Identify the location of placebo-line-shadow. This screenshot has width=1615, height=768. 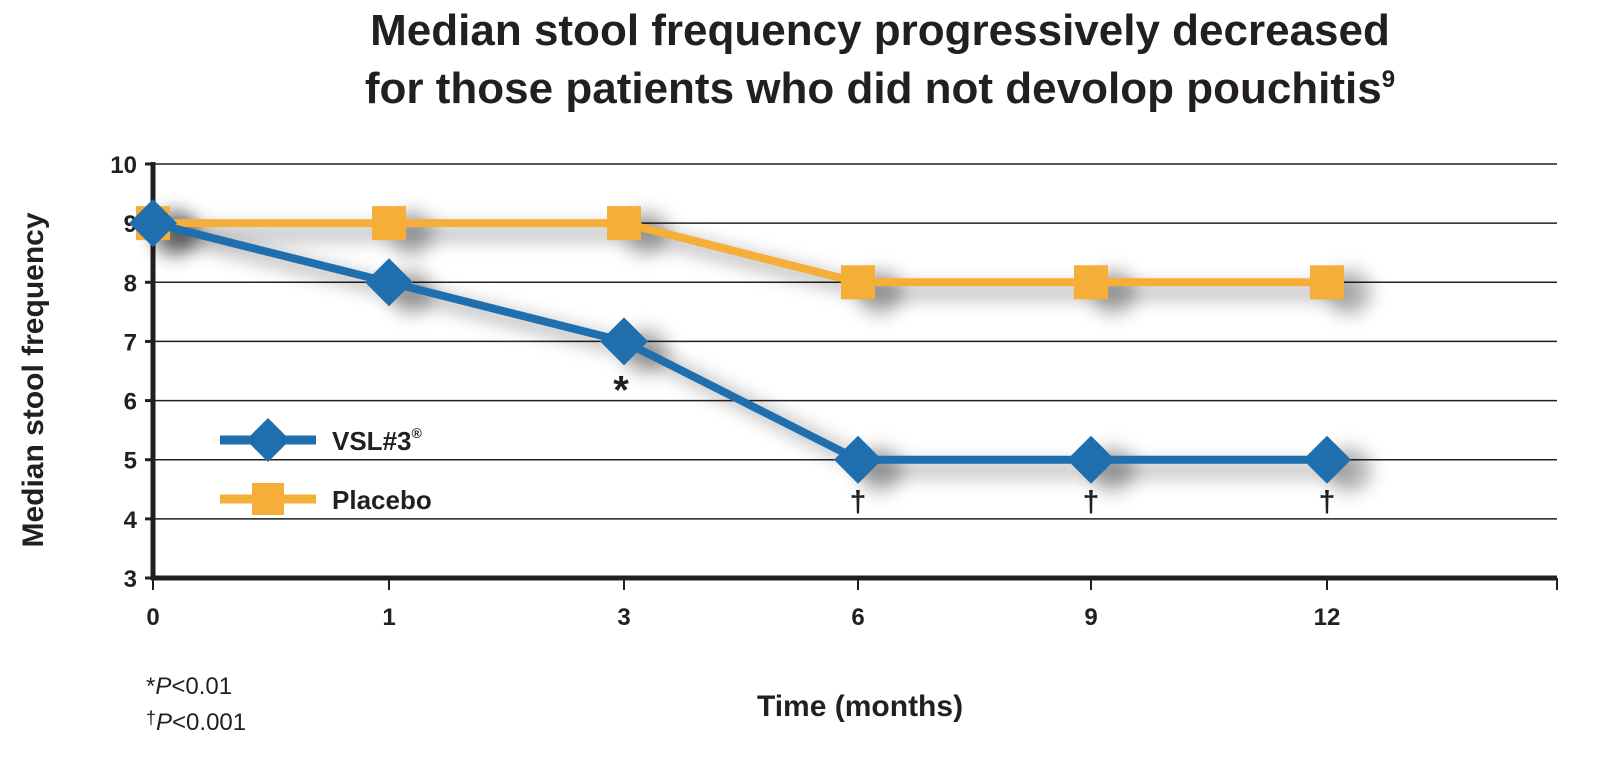
(758, 263).